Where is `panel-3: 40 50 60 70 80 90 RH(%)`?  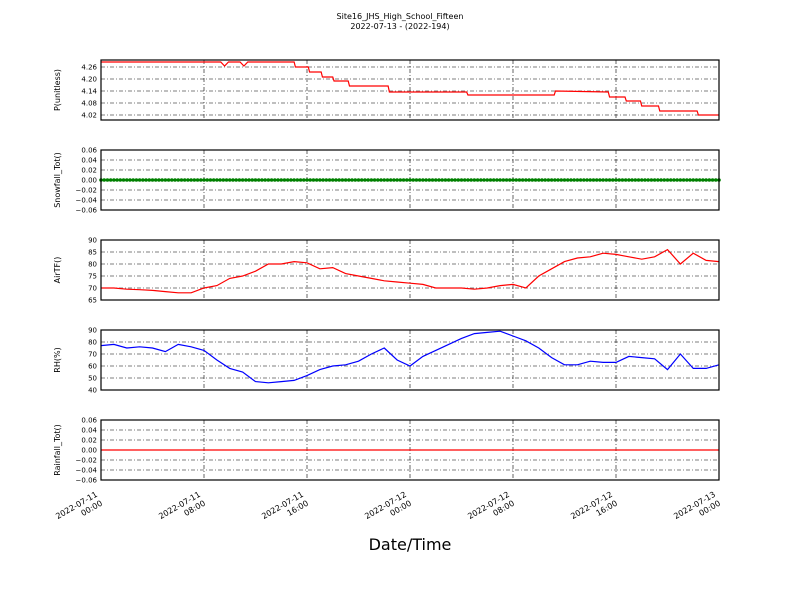 panel-3: 40 50 60 70 80 90 RH(%) is located at coordinates (386, 361).